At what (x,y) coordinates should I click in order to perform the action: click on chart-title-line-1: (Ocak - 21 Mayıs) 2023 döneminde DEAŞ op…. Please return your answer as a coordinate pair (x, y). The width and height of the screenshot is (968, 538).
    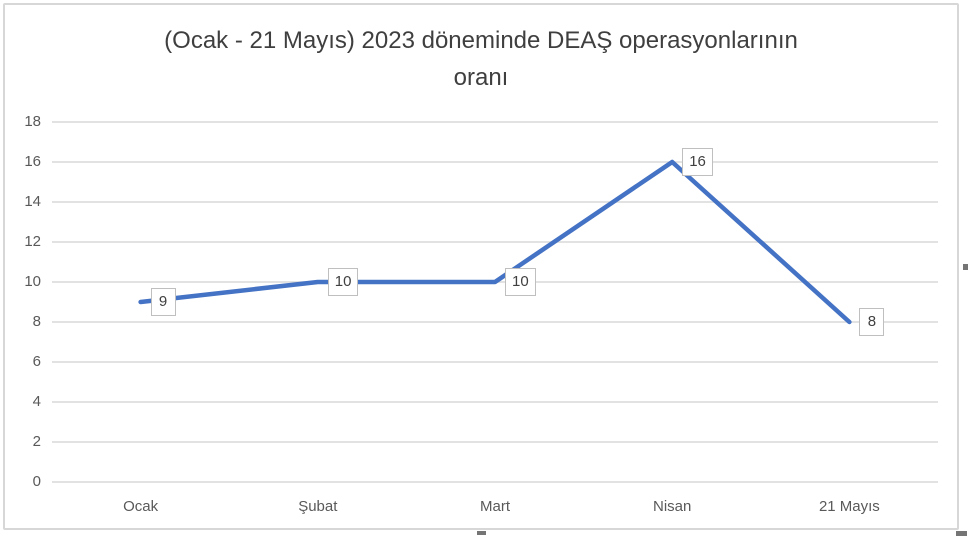
    Looking at the image, I should click on (481, 40).